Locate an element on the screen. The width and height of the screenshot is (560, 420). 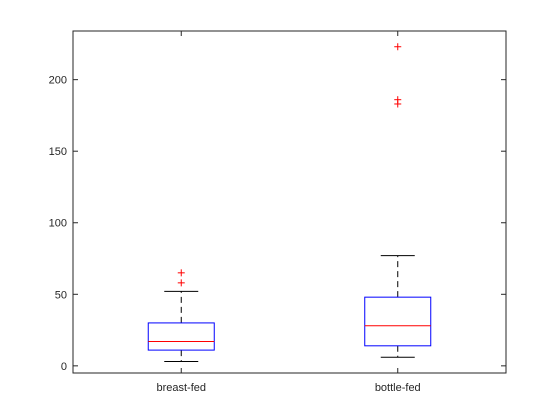
y-tick-label: 50 is located at coordinates (61, 295).